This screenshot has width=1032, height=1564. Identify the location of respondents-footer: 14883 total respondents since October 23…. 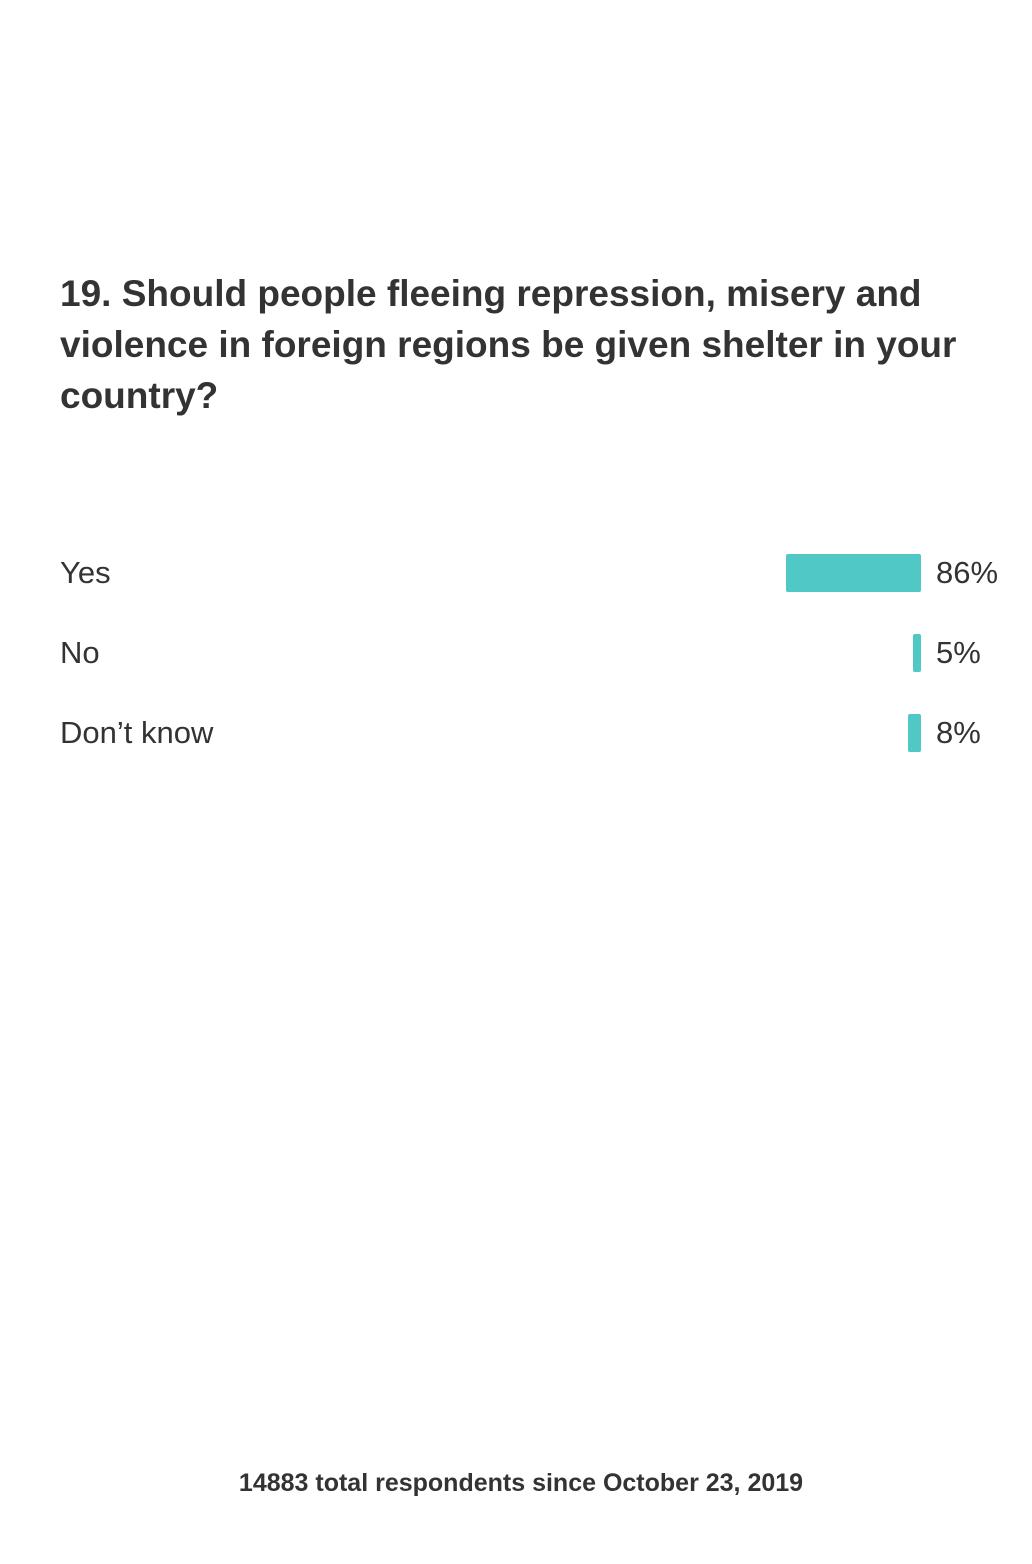
(521, 1483).